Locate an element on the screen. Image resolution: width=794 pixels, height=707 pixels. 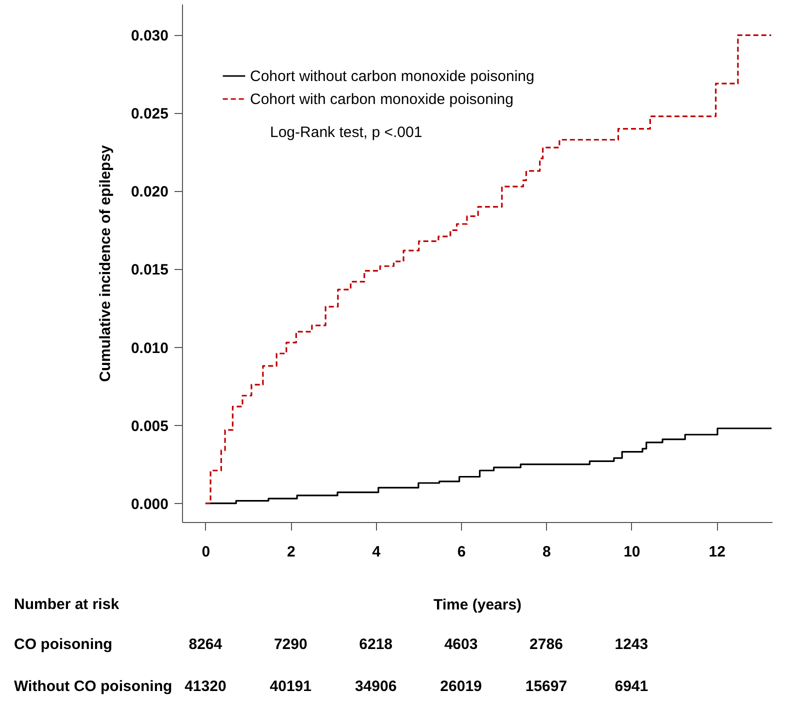
x-axis-title: Time (years) is located at coordinates (477, 605).